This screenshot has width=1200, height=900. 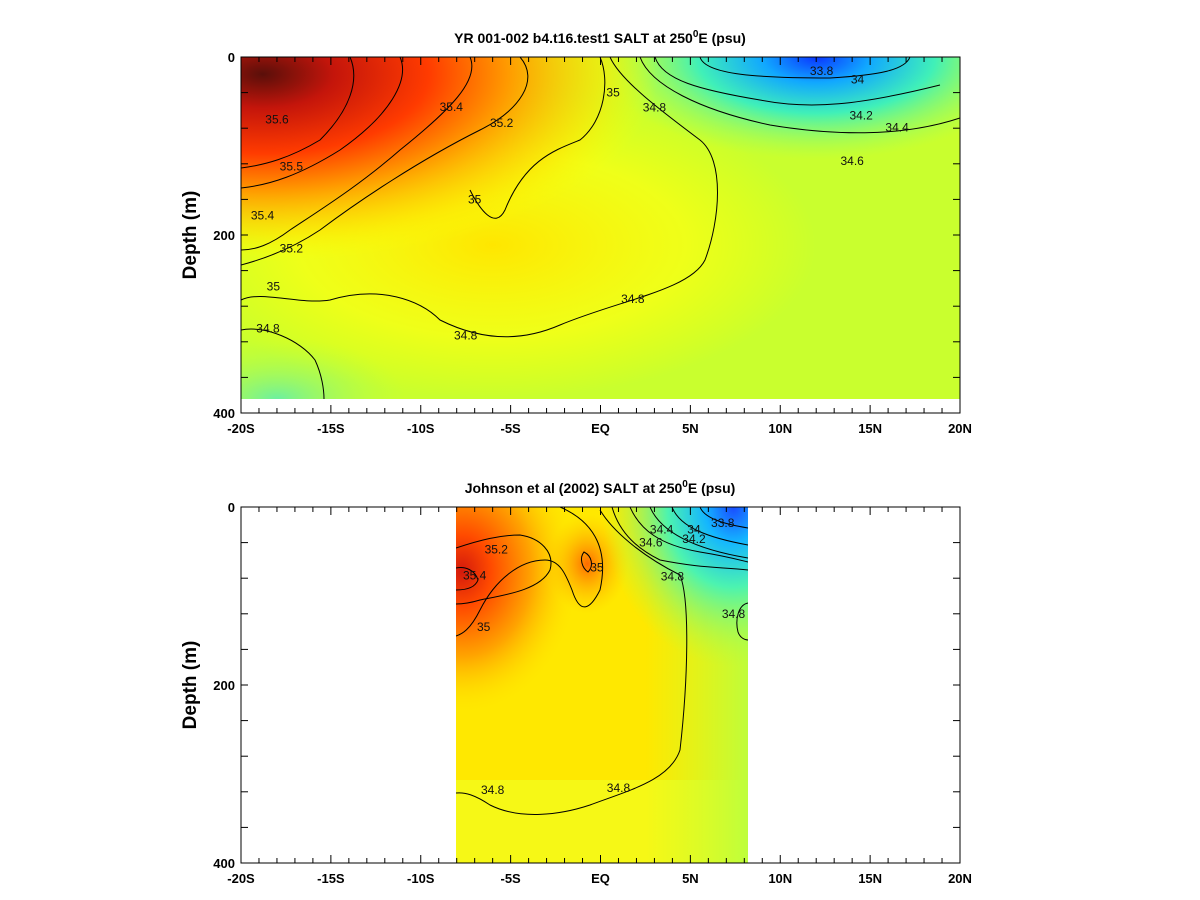 I want to click on panel-2-contour-lines, so click(x=602, y=661).